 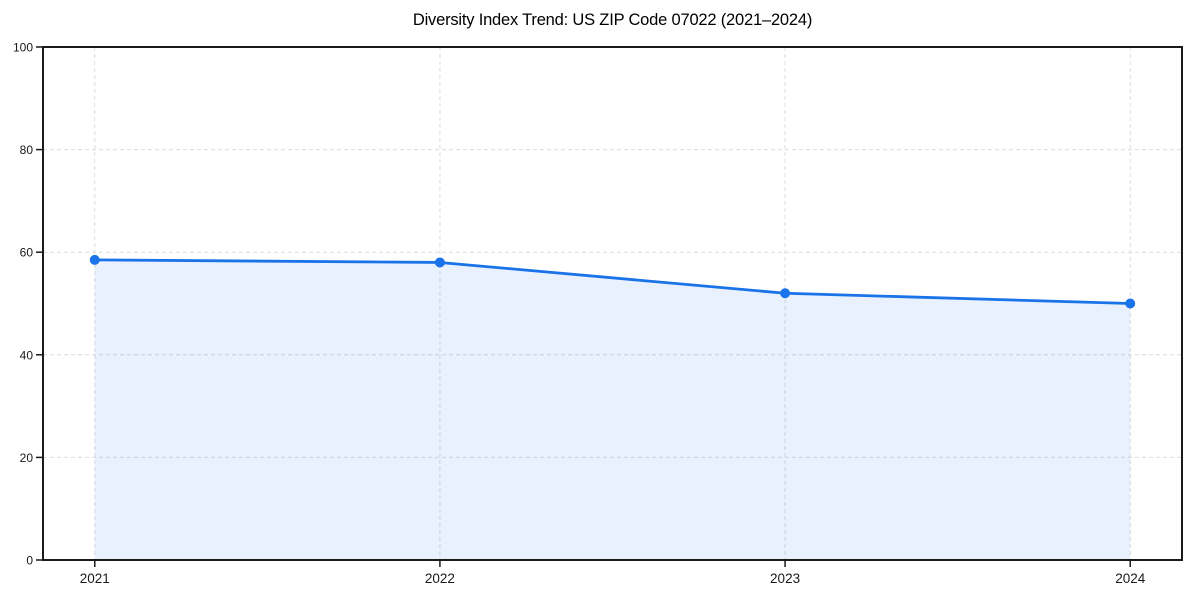 What do you see at coordinates (95, 578) in the screenshot?
I see `x-tick-label-2021: 2021` at bounding box center [95, 578].